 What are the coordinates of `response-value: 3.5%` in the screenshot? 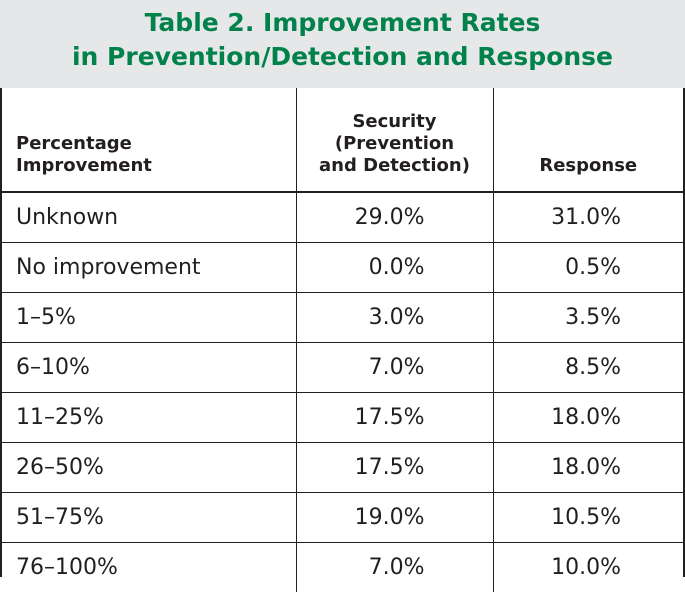 It's located at (588, 318).